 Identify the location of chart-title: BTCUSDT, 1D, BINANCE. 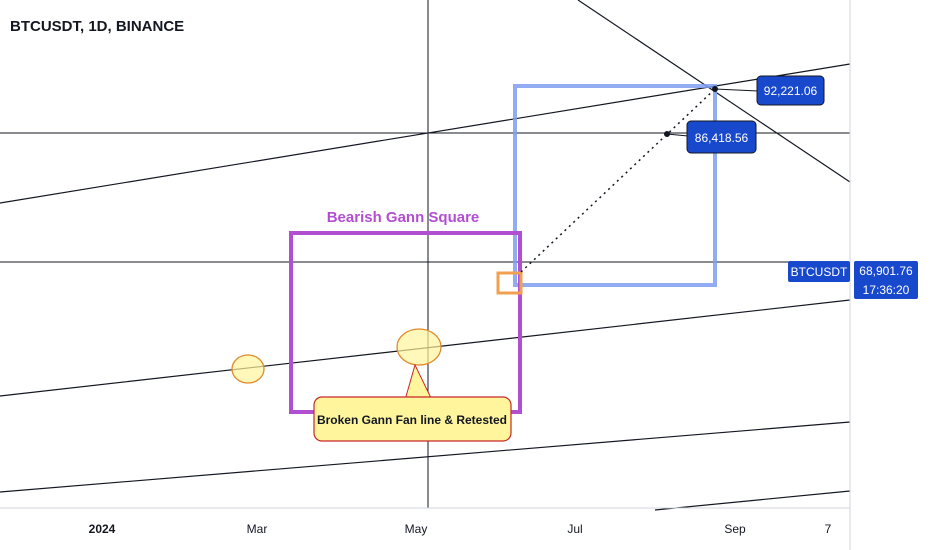
(97, 26).